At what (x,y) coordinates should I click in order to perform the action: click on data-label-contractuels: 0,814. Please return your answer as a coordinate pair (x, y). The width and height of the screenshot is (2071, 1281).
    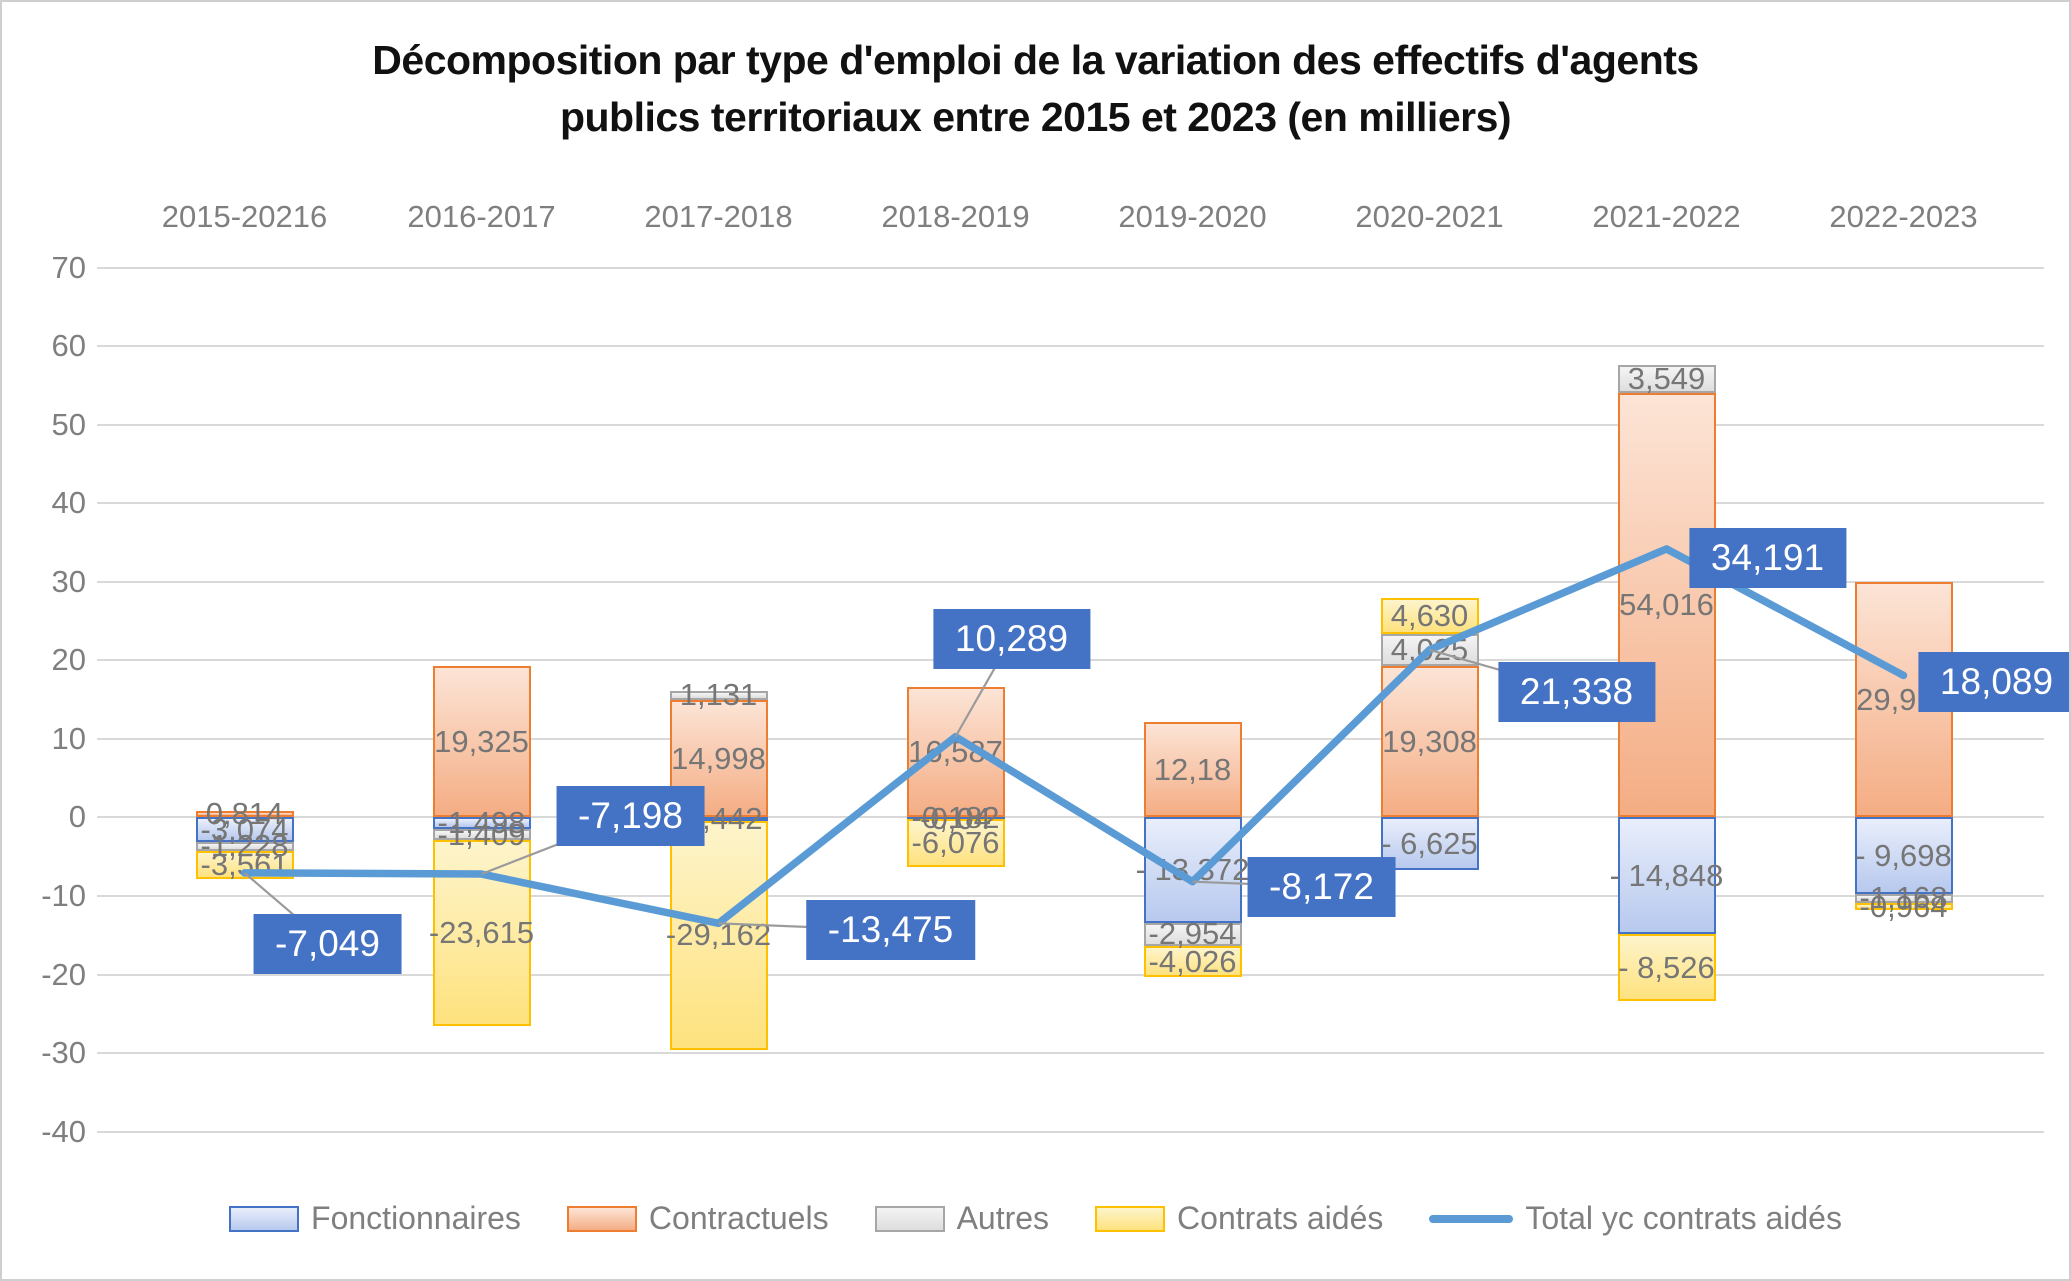
    Looking at the image, I should click on (244, 814).